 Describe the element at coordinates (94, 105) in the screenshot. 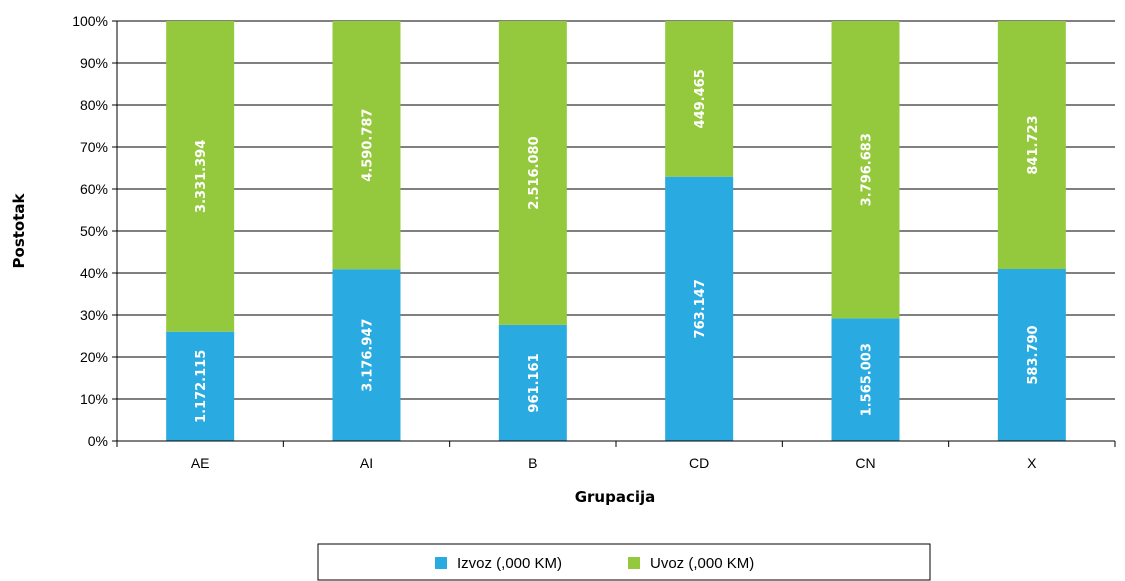

I see `y-tick-label: 80%` at that location.